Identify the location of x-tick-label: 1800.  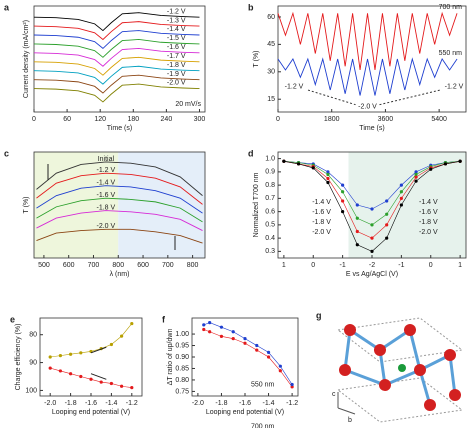
(332, 119).